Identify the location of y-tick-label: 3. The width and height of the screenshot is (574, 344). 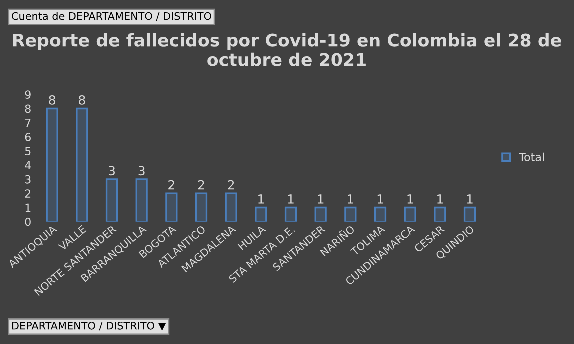
(28, 179).